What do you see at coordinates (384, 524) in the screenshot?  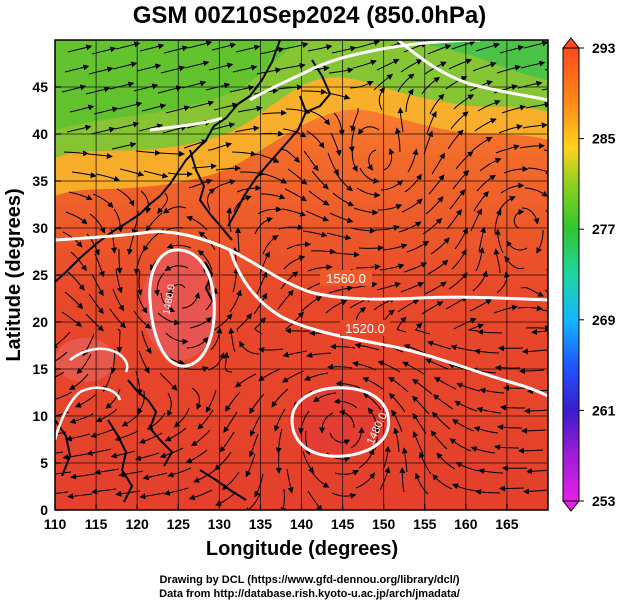 I see `x-tick-label: 150` at bounding box center [384, 524].